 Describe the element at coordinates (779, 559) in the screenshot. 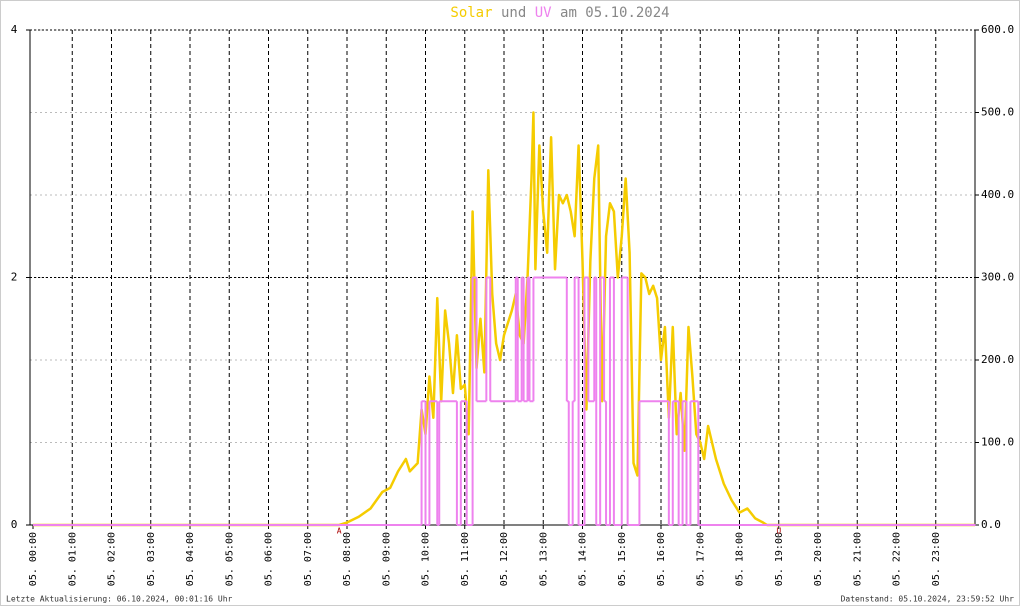

I see `x-tick-label: 05. 19:00` at that location.